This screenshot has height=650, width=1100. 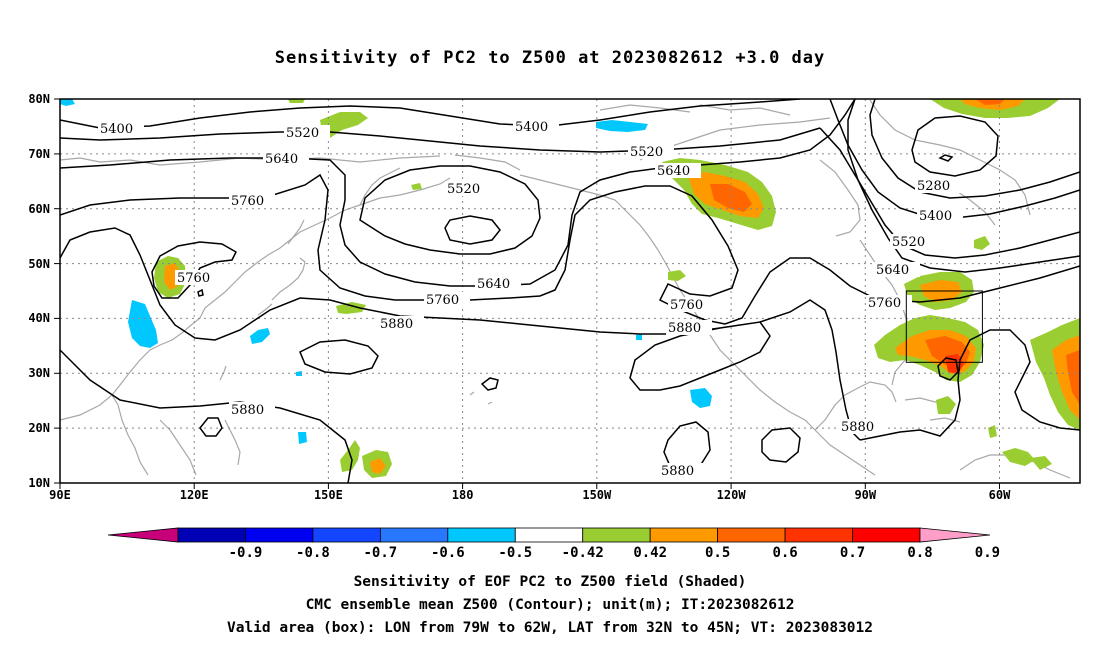 What do you see at coordinates (381, 553) in the screenshot?
I see `colorbar-tick-label: -0.7` at bounding box center [381, 553].